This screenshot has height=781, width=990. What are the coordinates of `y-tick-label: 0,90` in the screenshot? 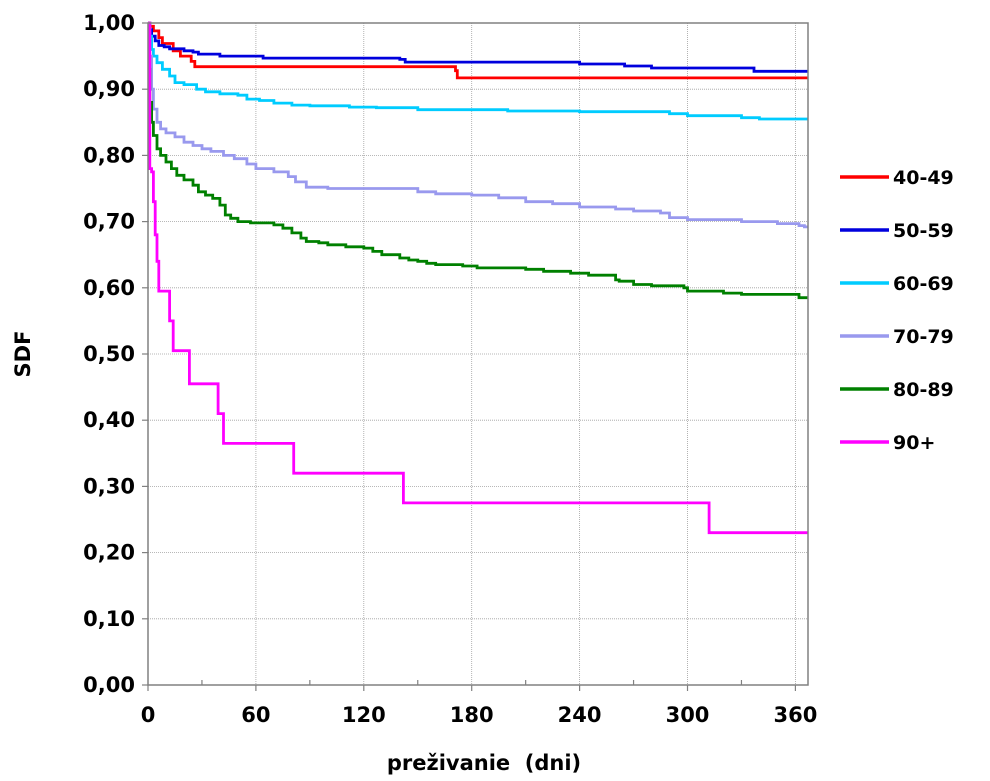 It's located at (109, 89).